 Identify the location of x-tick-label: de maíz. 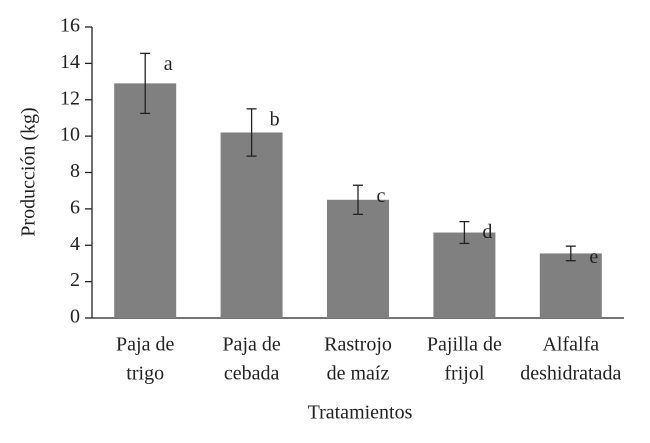
(358, 374).